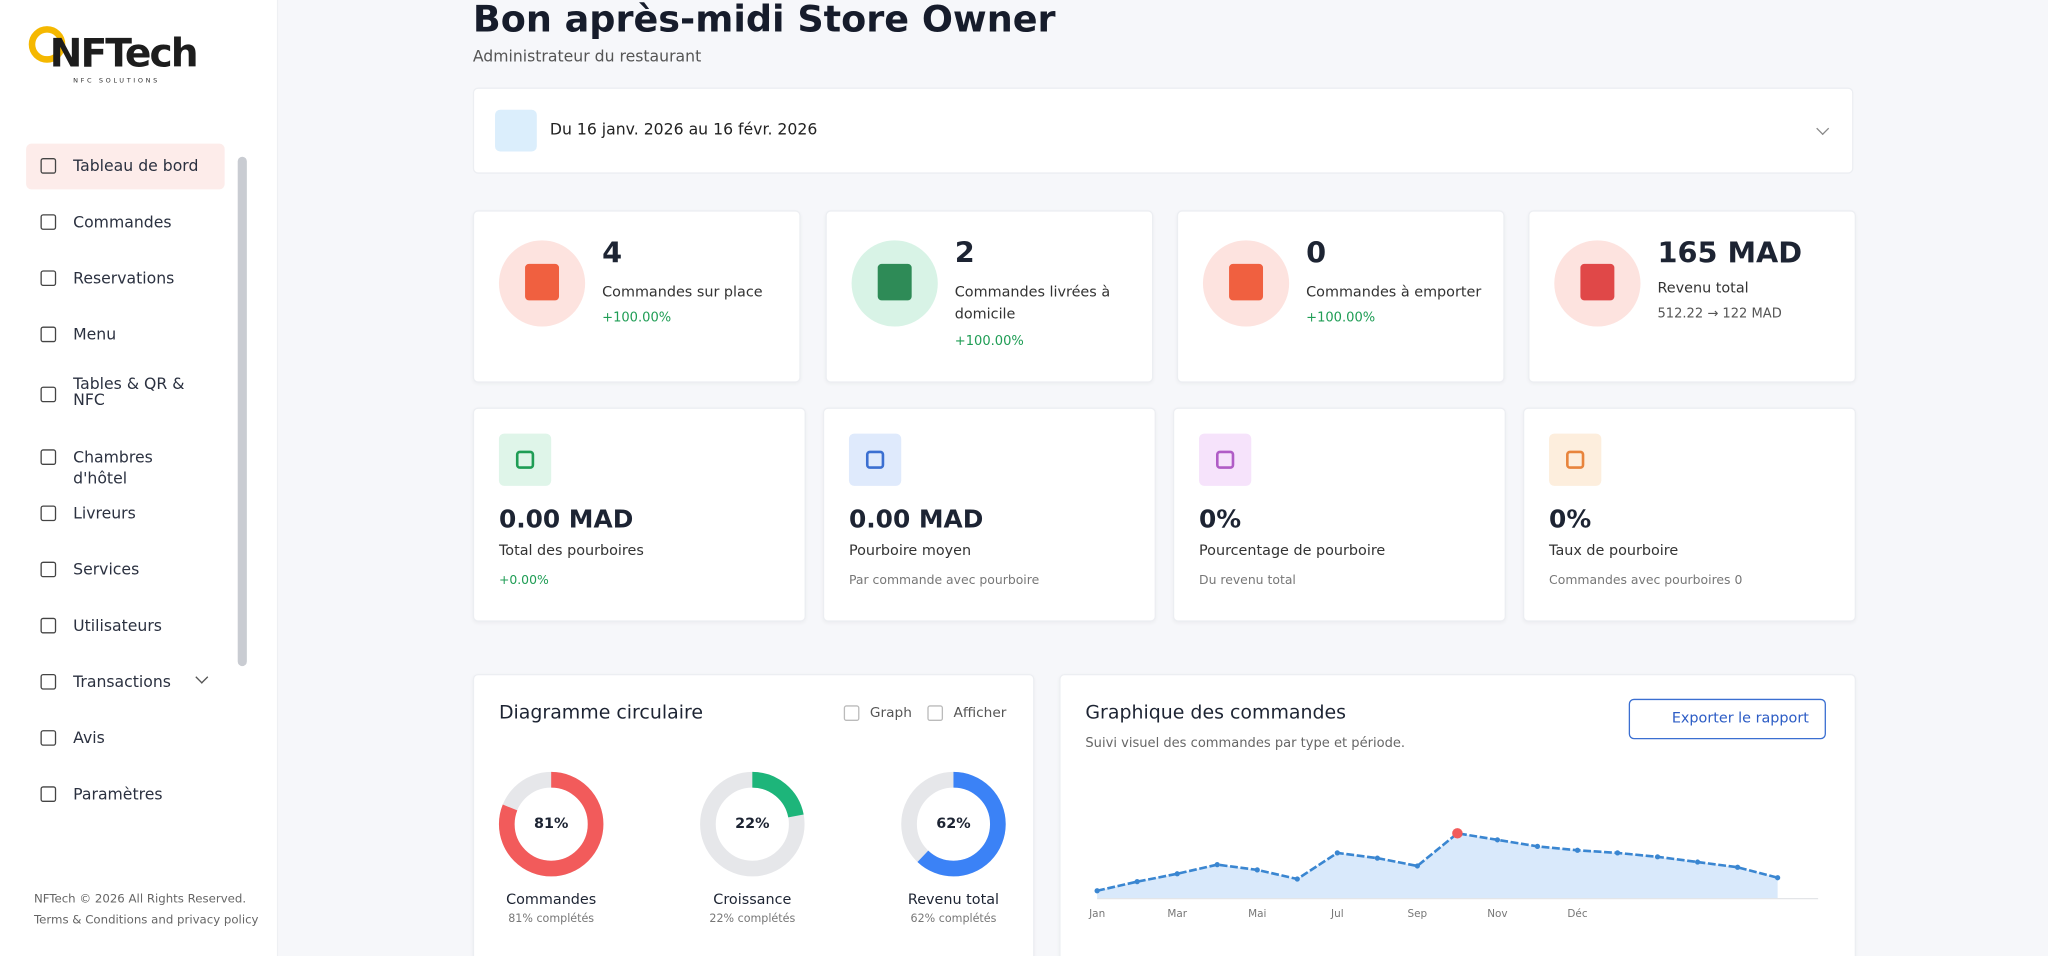 Image resolution: width=2048 pixels, height=956 pixels. Describe the element at coordinates (106, 569) in the screenshot. I see `nav-item: Services` at that location.